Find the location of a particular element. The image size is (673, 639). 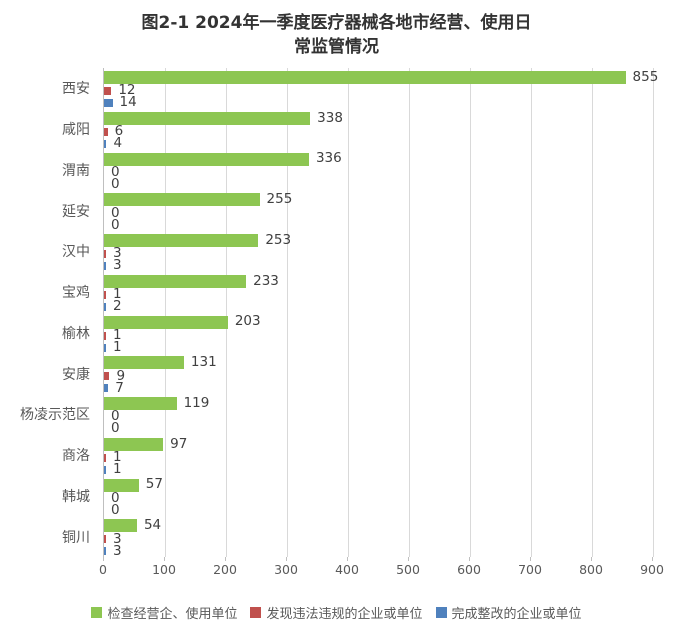

category-label: 榆林 is located at coordinates (76, 333).